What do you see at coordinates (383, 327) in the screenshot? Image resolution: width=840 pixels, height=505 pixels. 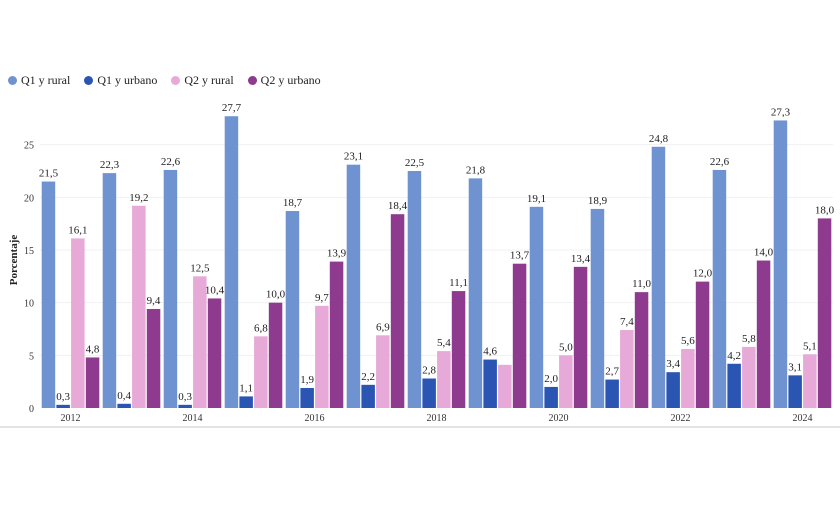 I see `data-label: 6,9` at bounding box center [383, 327].